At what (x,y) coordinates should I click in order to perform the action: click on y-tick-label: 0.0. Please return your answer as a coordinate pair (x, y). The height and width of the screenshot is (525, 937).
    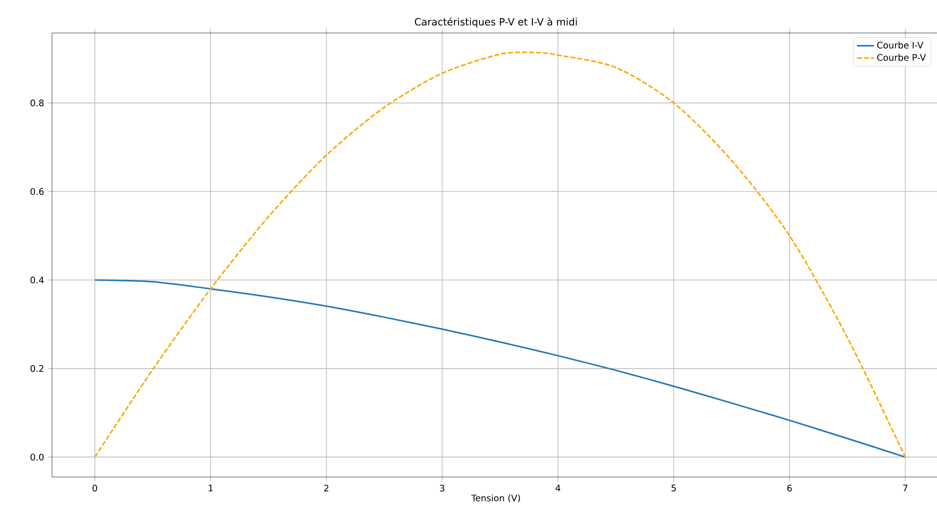
    Looking at the image, I should click on (37, 457).